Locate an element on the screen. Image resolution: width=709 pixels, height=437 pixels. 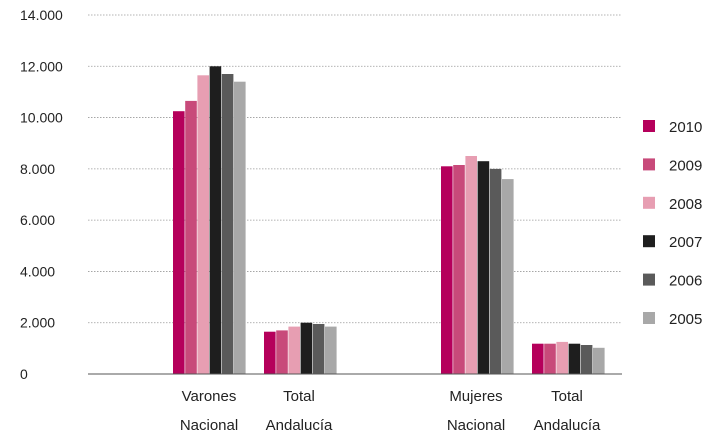
legend-label-2010: 2010 is located at coordinates (685, 127).